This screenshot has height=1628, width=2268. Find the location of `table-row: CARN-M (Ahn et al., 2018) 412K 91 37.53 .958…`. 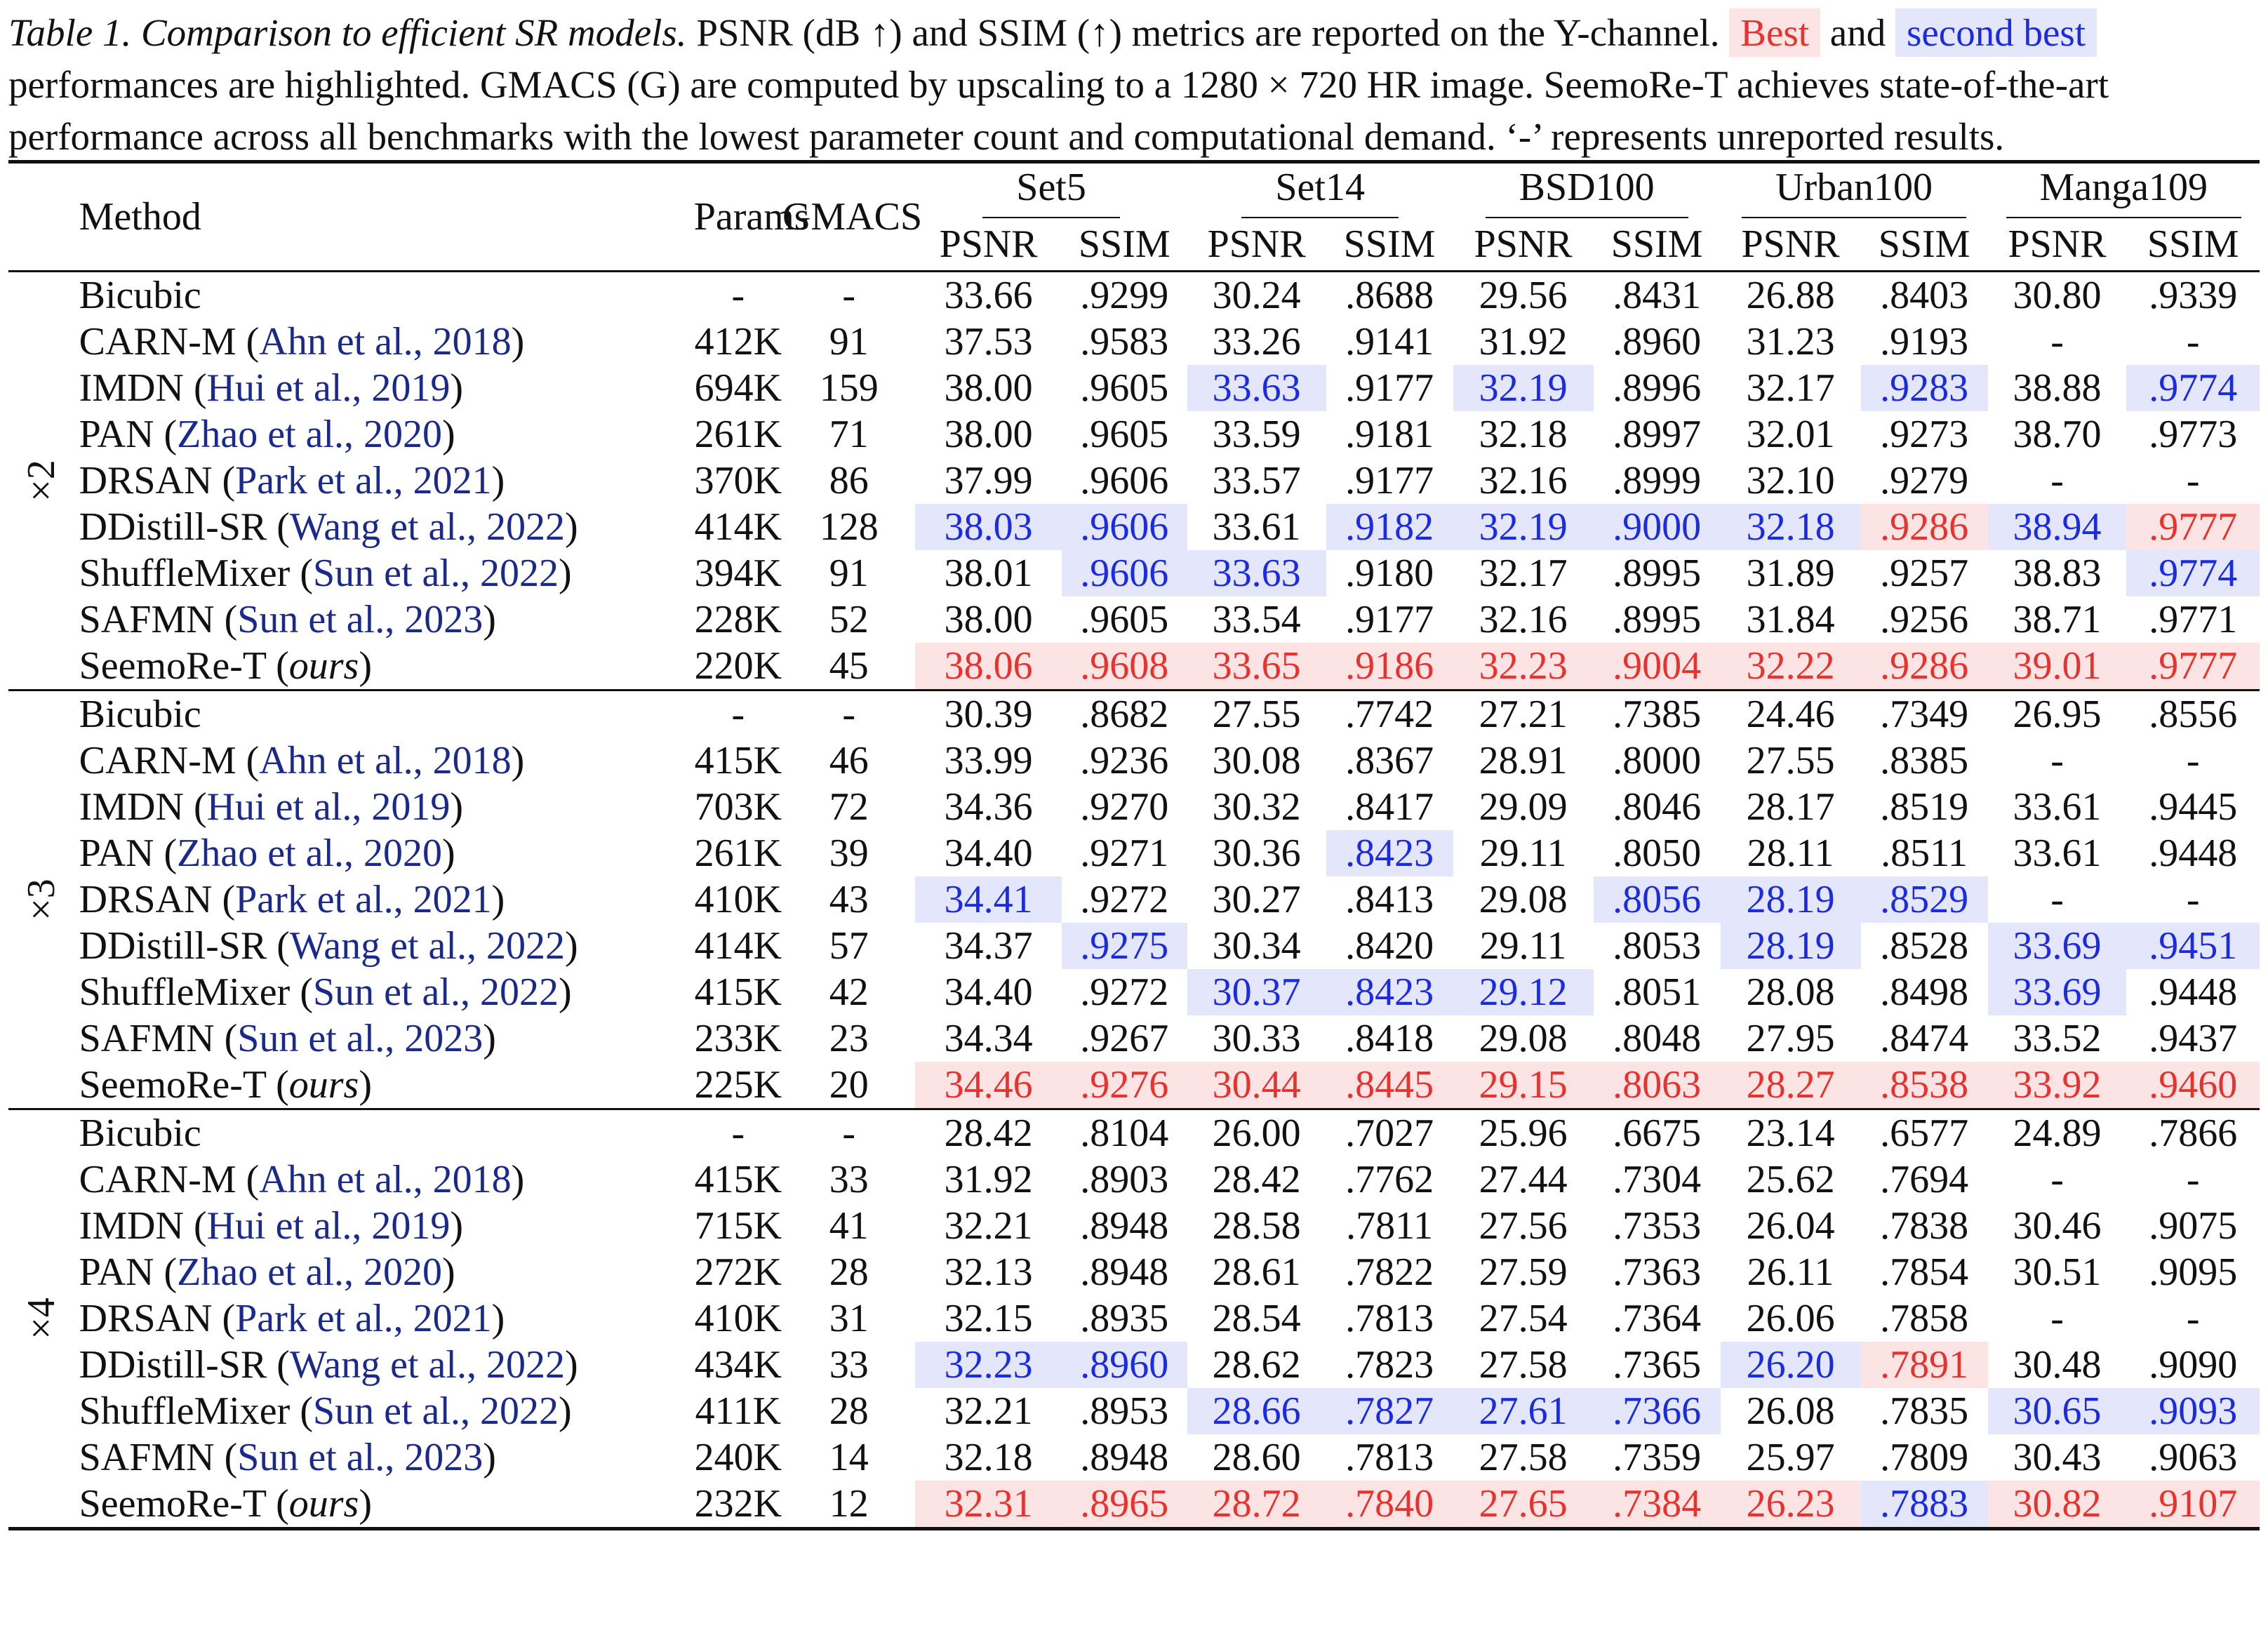

table-row: CARN-M (Ahn et al., 2018) 412K 91 37.53 .958… is located at coordinates (1134, 342).